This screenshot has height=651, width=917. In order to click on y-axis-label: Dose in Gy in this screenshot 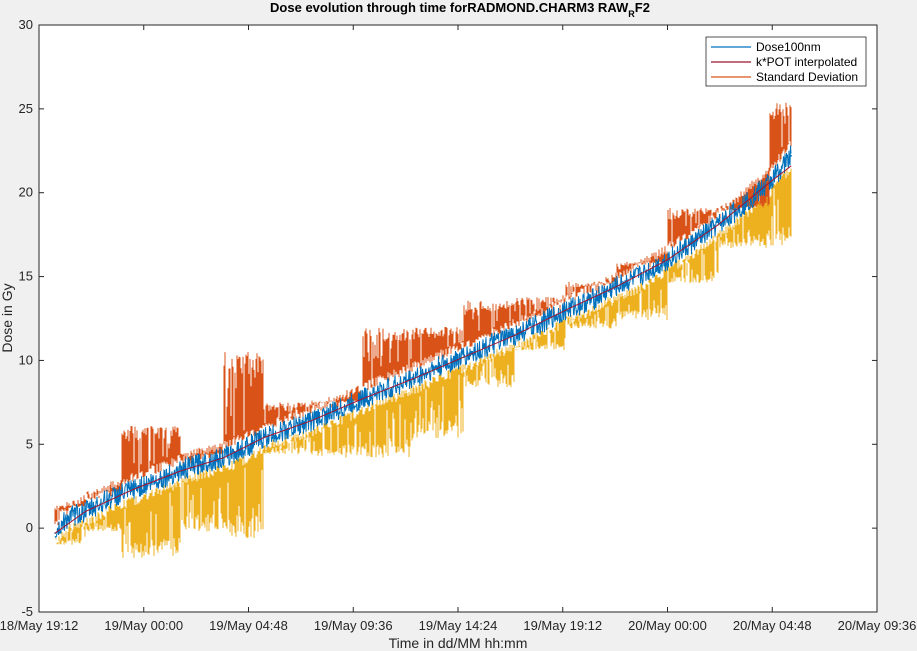, I will do `click(7, 317)`.